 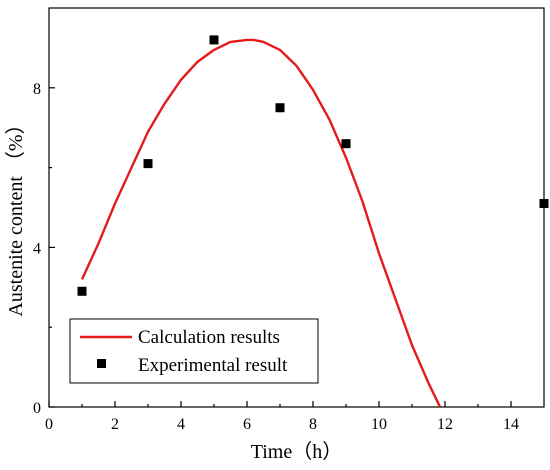 I want to click on x-tick-label-6: 12, so click(x=445, y=424).